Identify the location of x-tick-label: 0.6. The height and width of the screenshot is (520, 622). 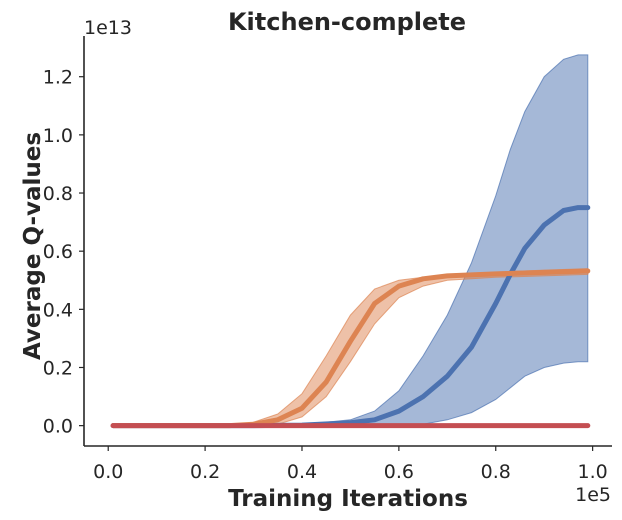
(399, 472).